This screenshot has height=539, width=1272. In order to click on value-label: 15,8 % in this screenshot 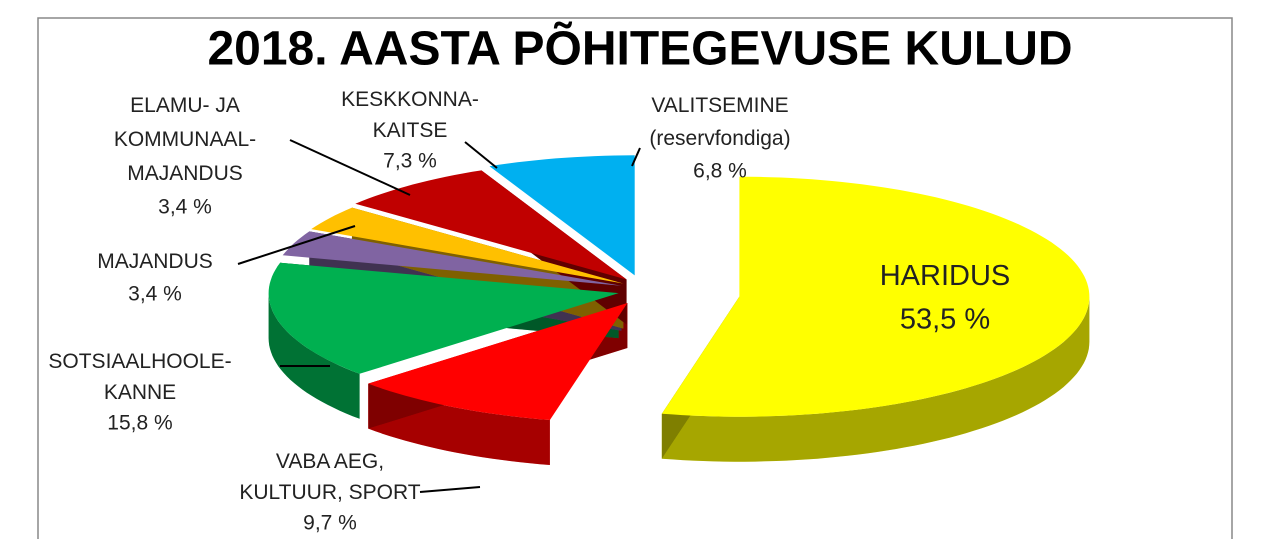, I will do `click(139, 423)`.